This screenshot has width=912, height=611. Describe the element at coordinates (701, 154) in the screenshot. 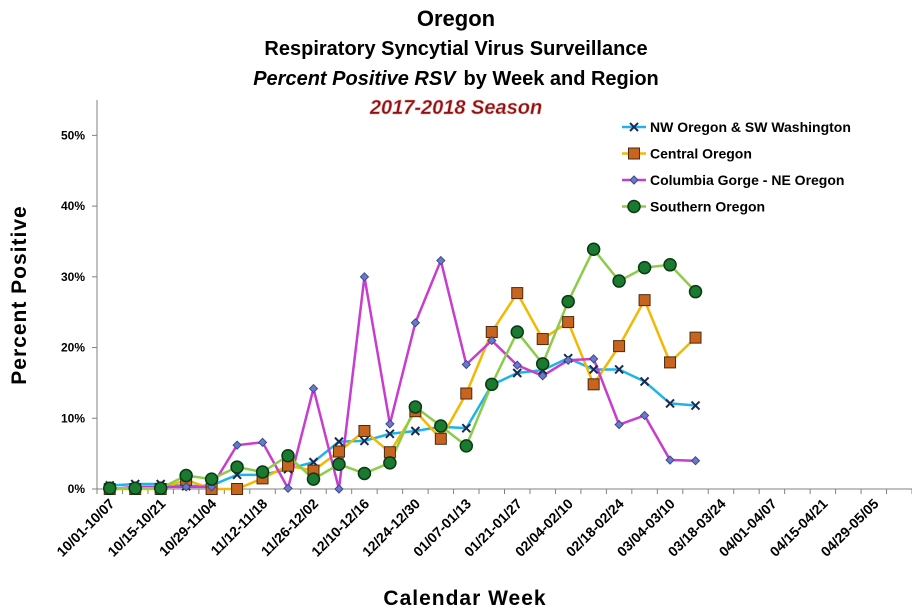

I see `legend-label: Central Oregon` at that location.